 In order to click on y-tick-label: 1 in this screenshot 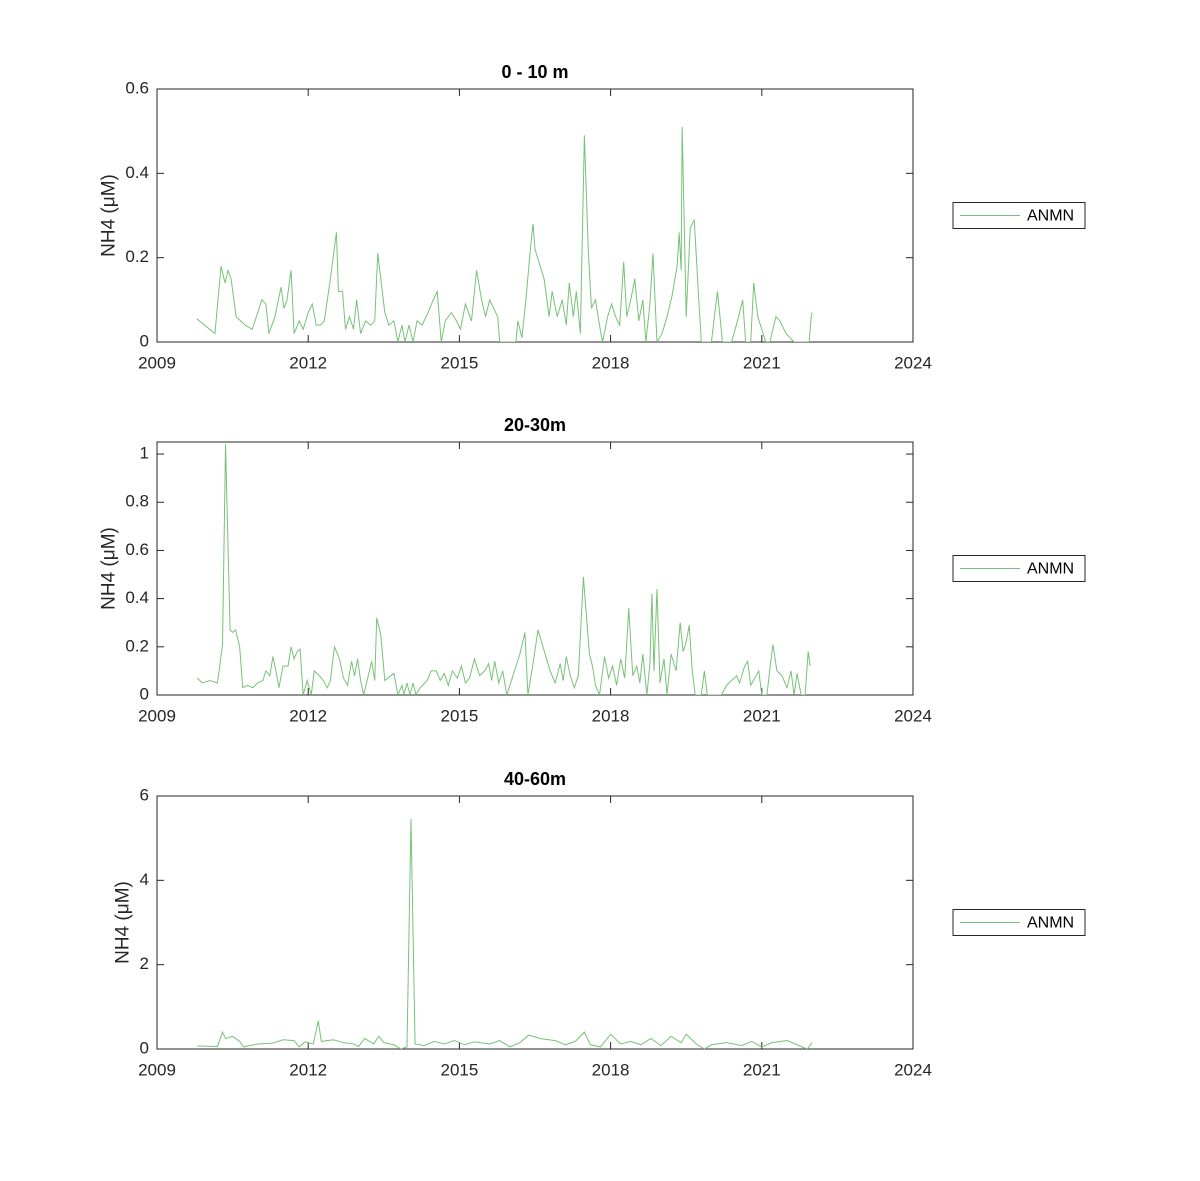, I will do `click(144, 453)`.